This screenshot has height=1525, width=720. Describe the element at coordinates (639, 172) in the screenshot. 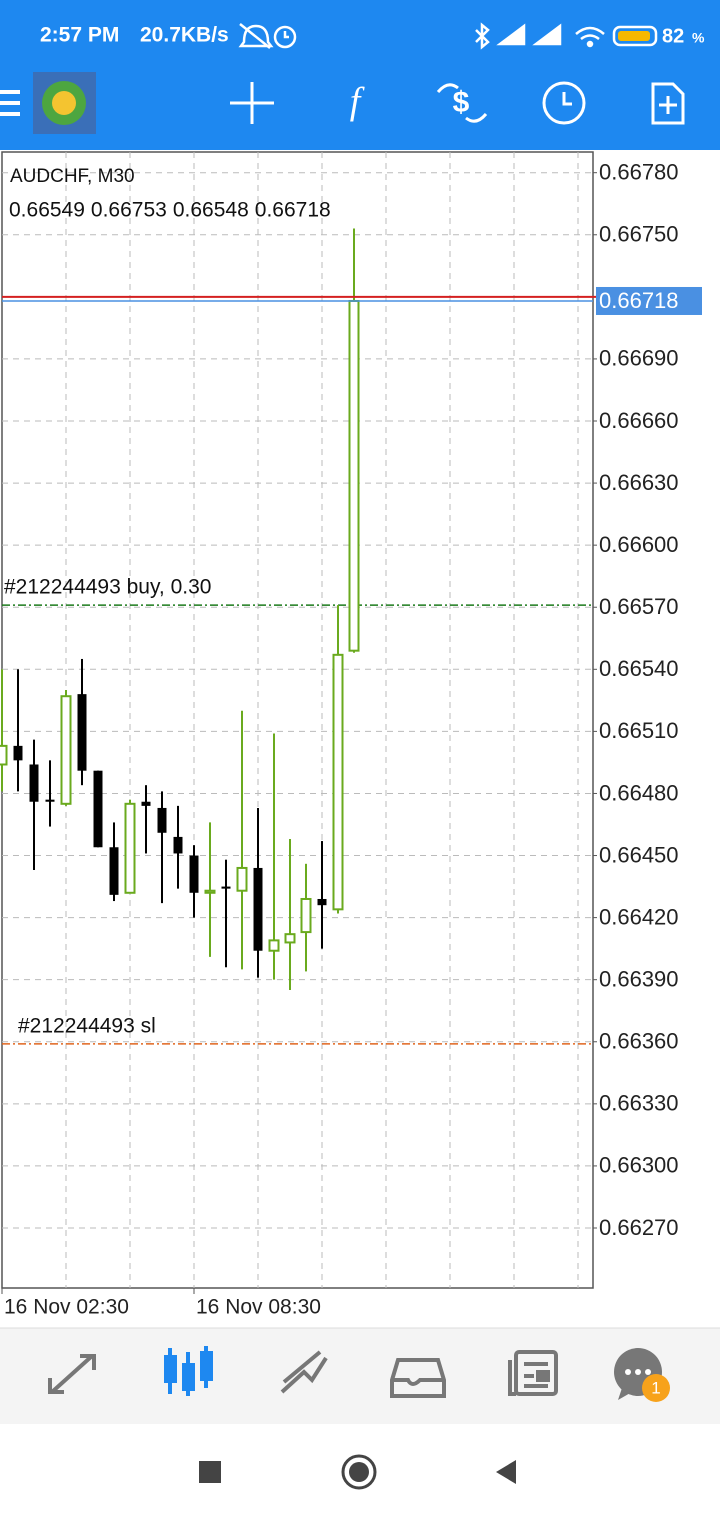

I see `y-tick-label: 0.66780` at that location.